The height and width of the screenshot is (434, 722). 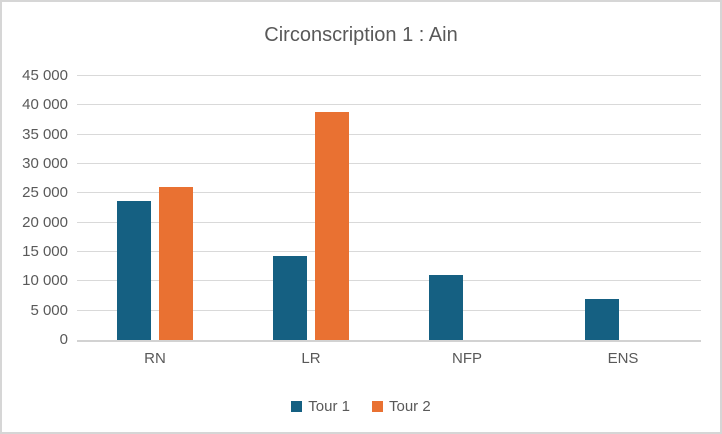 I want to click on chart-title: Circonscription 1 : Ain, so click(x=361, y=35).